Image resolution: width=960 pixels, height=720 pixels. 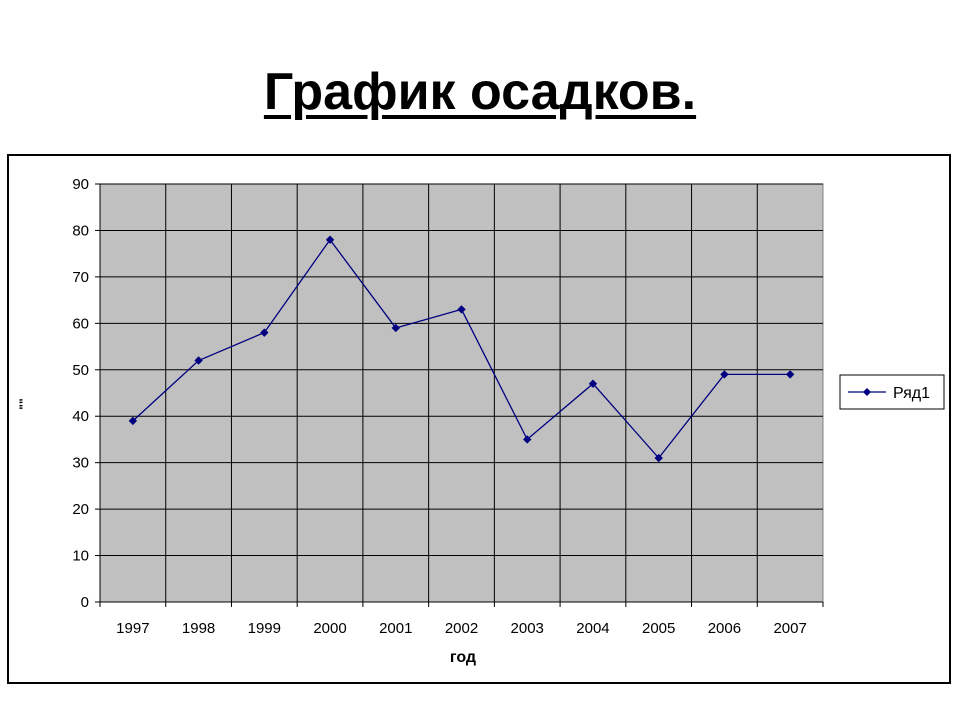 I want to click on x-tick-label: 2001, so click(x=395, y=628).